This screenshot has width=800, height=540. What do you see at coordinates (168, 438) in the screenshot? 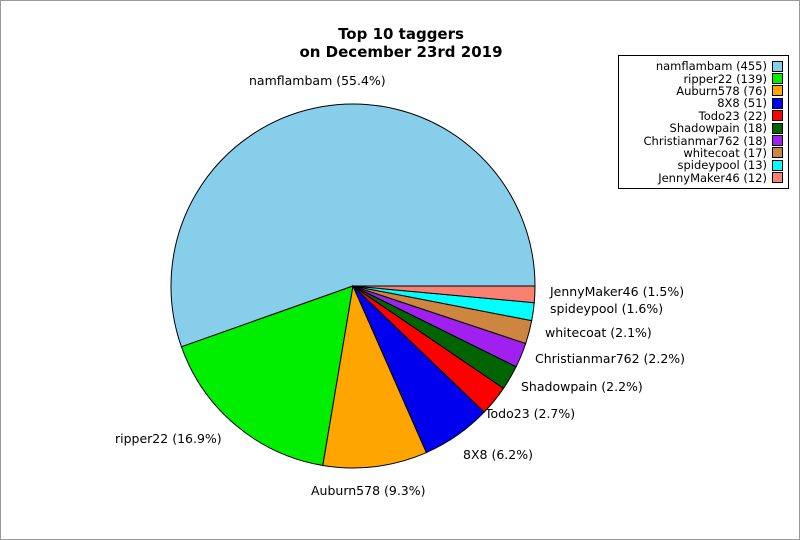
I see `pie-slice-label: ripper22 (16.9%)` at bounding box center [168, 438].